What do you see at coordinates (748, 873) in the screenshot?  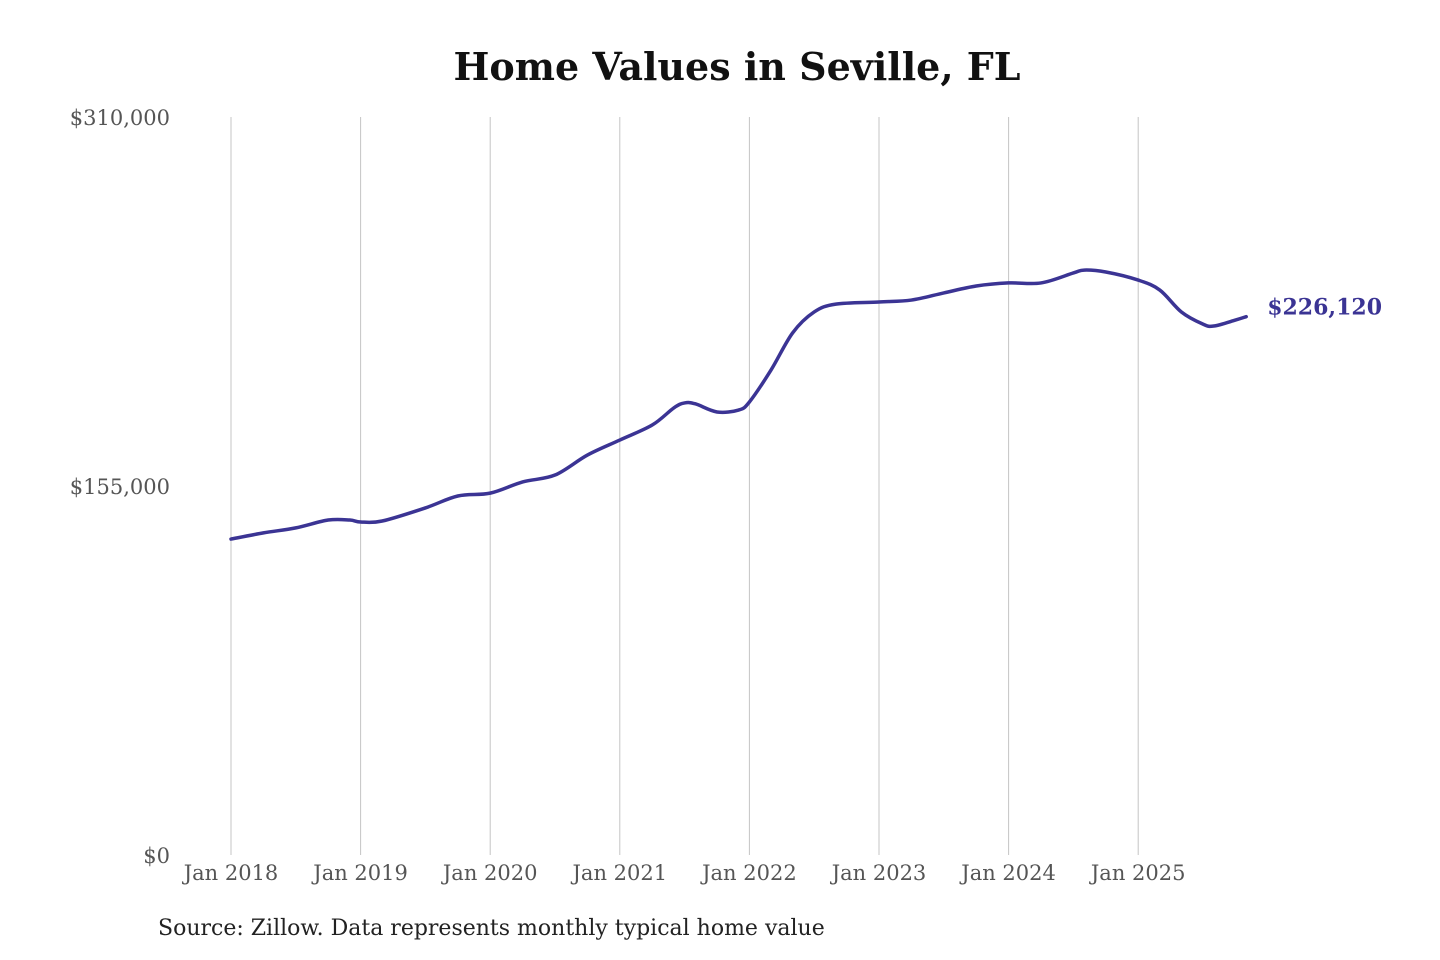 I see `x-tick-label: Jan 2022` at bounding box center [748, 873].